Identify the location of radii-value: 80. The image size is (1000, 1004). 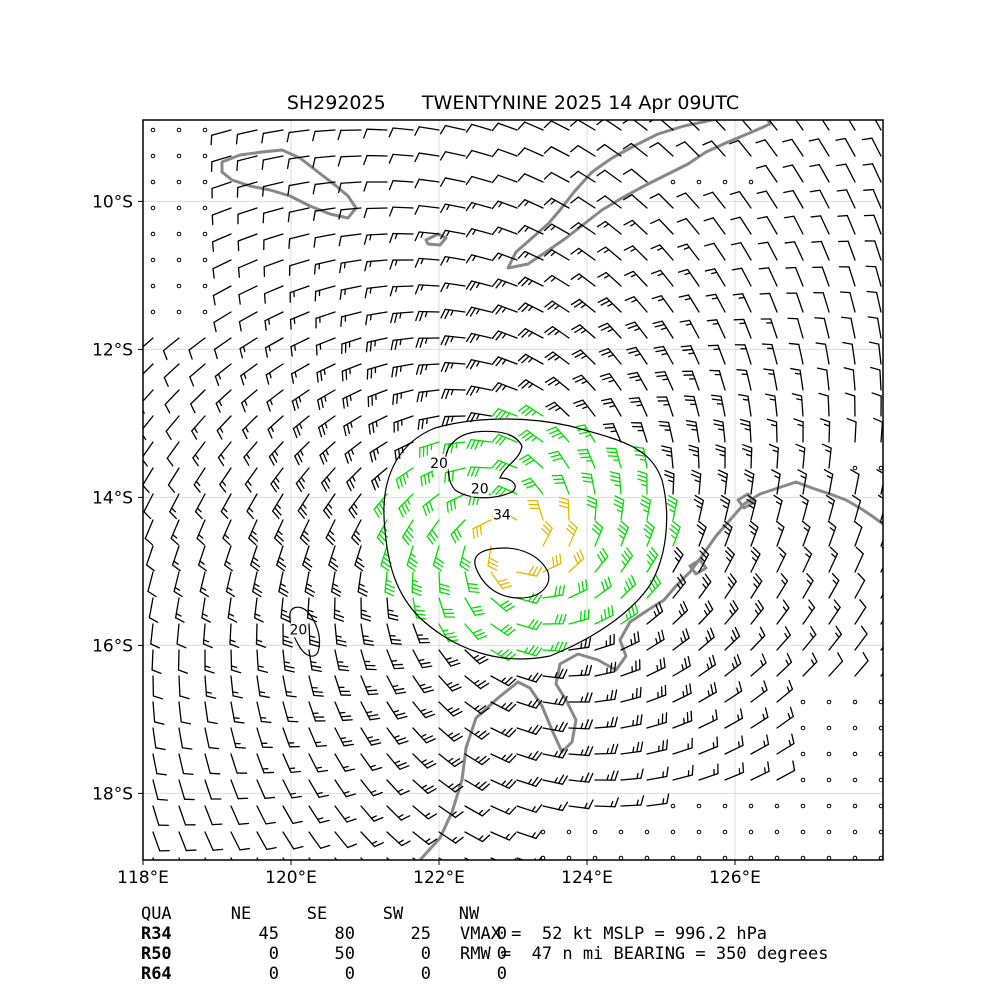
(317, 934).